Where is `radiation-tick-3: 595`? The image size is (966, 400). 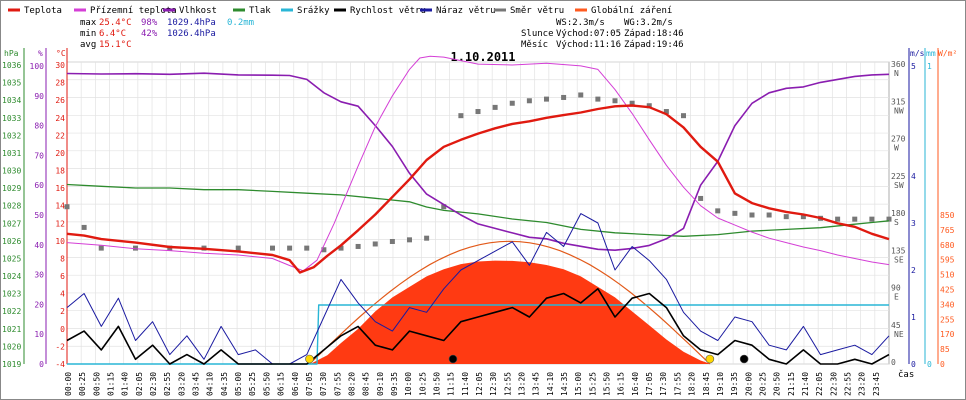 radiation-tick-3: 595 is located at coordinates (947, 260).